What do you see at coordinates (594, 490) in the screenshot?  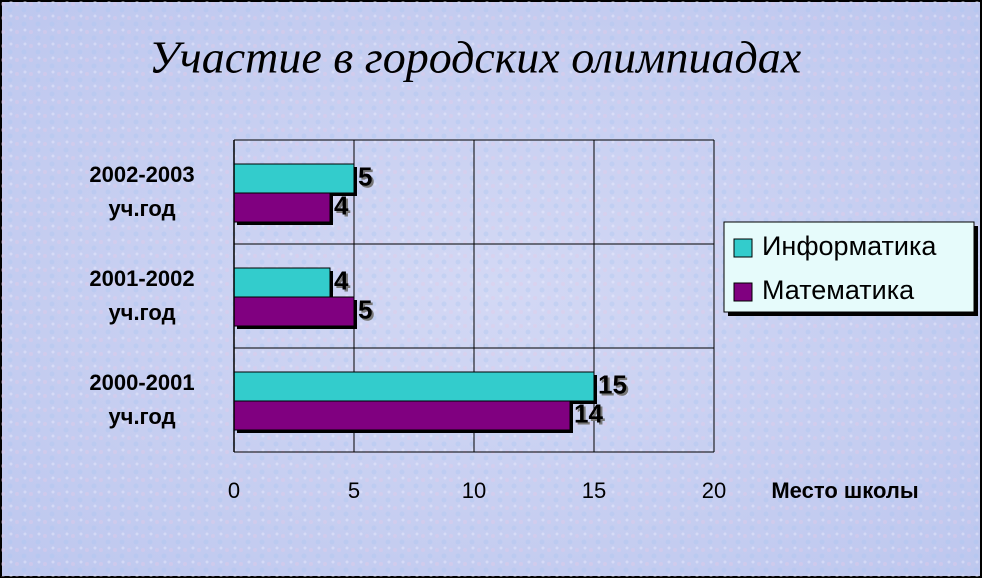 I see `x-tick-label: 15` at bounding box center [594, 490].